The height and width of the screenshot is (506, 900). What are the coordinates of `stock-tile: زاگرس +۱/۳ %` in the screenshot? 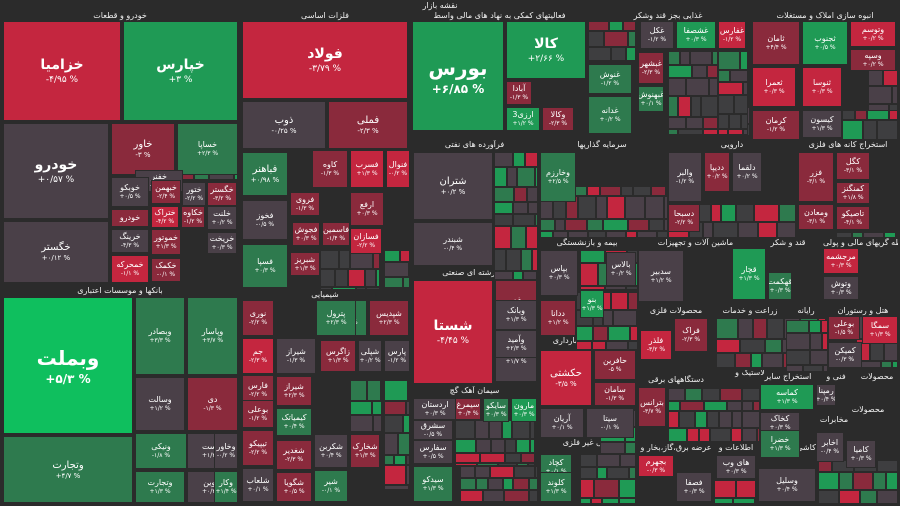 It's located at (338, 356).